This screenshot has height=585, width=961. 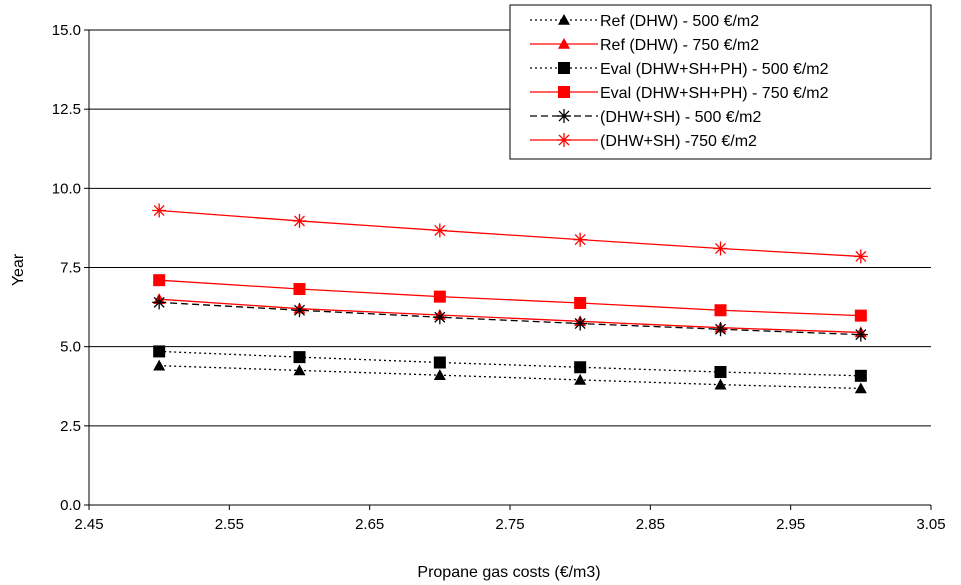 I want to click on legend-label: Eval (DHW+SH+PH) - 500 €/m2, so click(x=714, y=69).